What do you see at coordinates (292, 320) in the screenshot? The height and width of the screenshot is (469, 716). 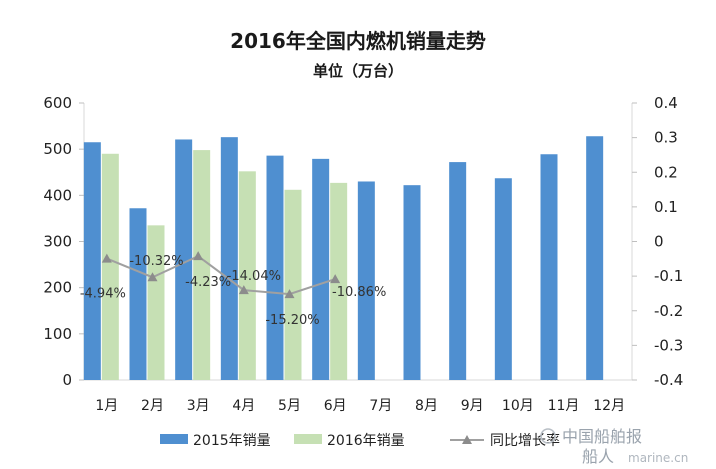 I see `growth-data-label: -15.20%` at bounding box center [292, 320].